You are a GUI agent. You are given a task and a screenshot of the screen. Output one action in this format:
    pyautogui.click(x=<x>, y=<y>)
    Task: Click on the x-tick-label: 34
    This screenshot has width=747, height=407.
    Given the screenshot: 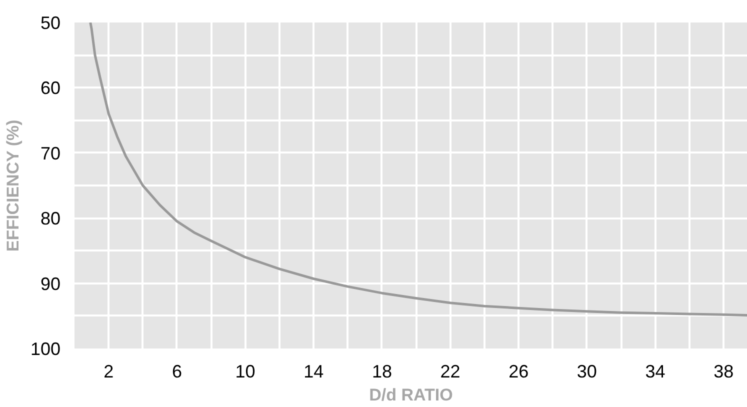 What is the action you would take?
    pyautogui.click(x=655, y=372)
    